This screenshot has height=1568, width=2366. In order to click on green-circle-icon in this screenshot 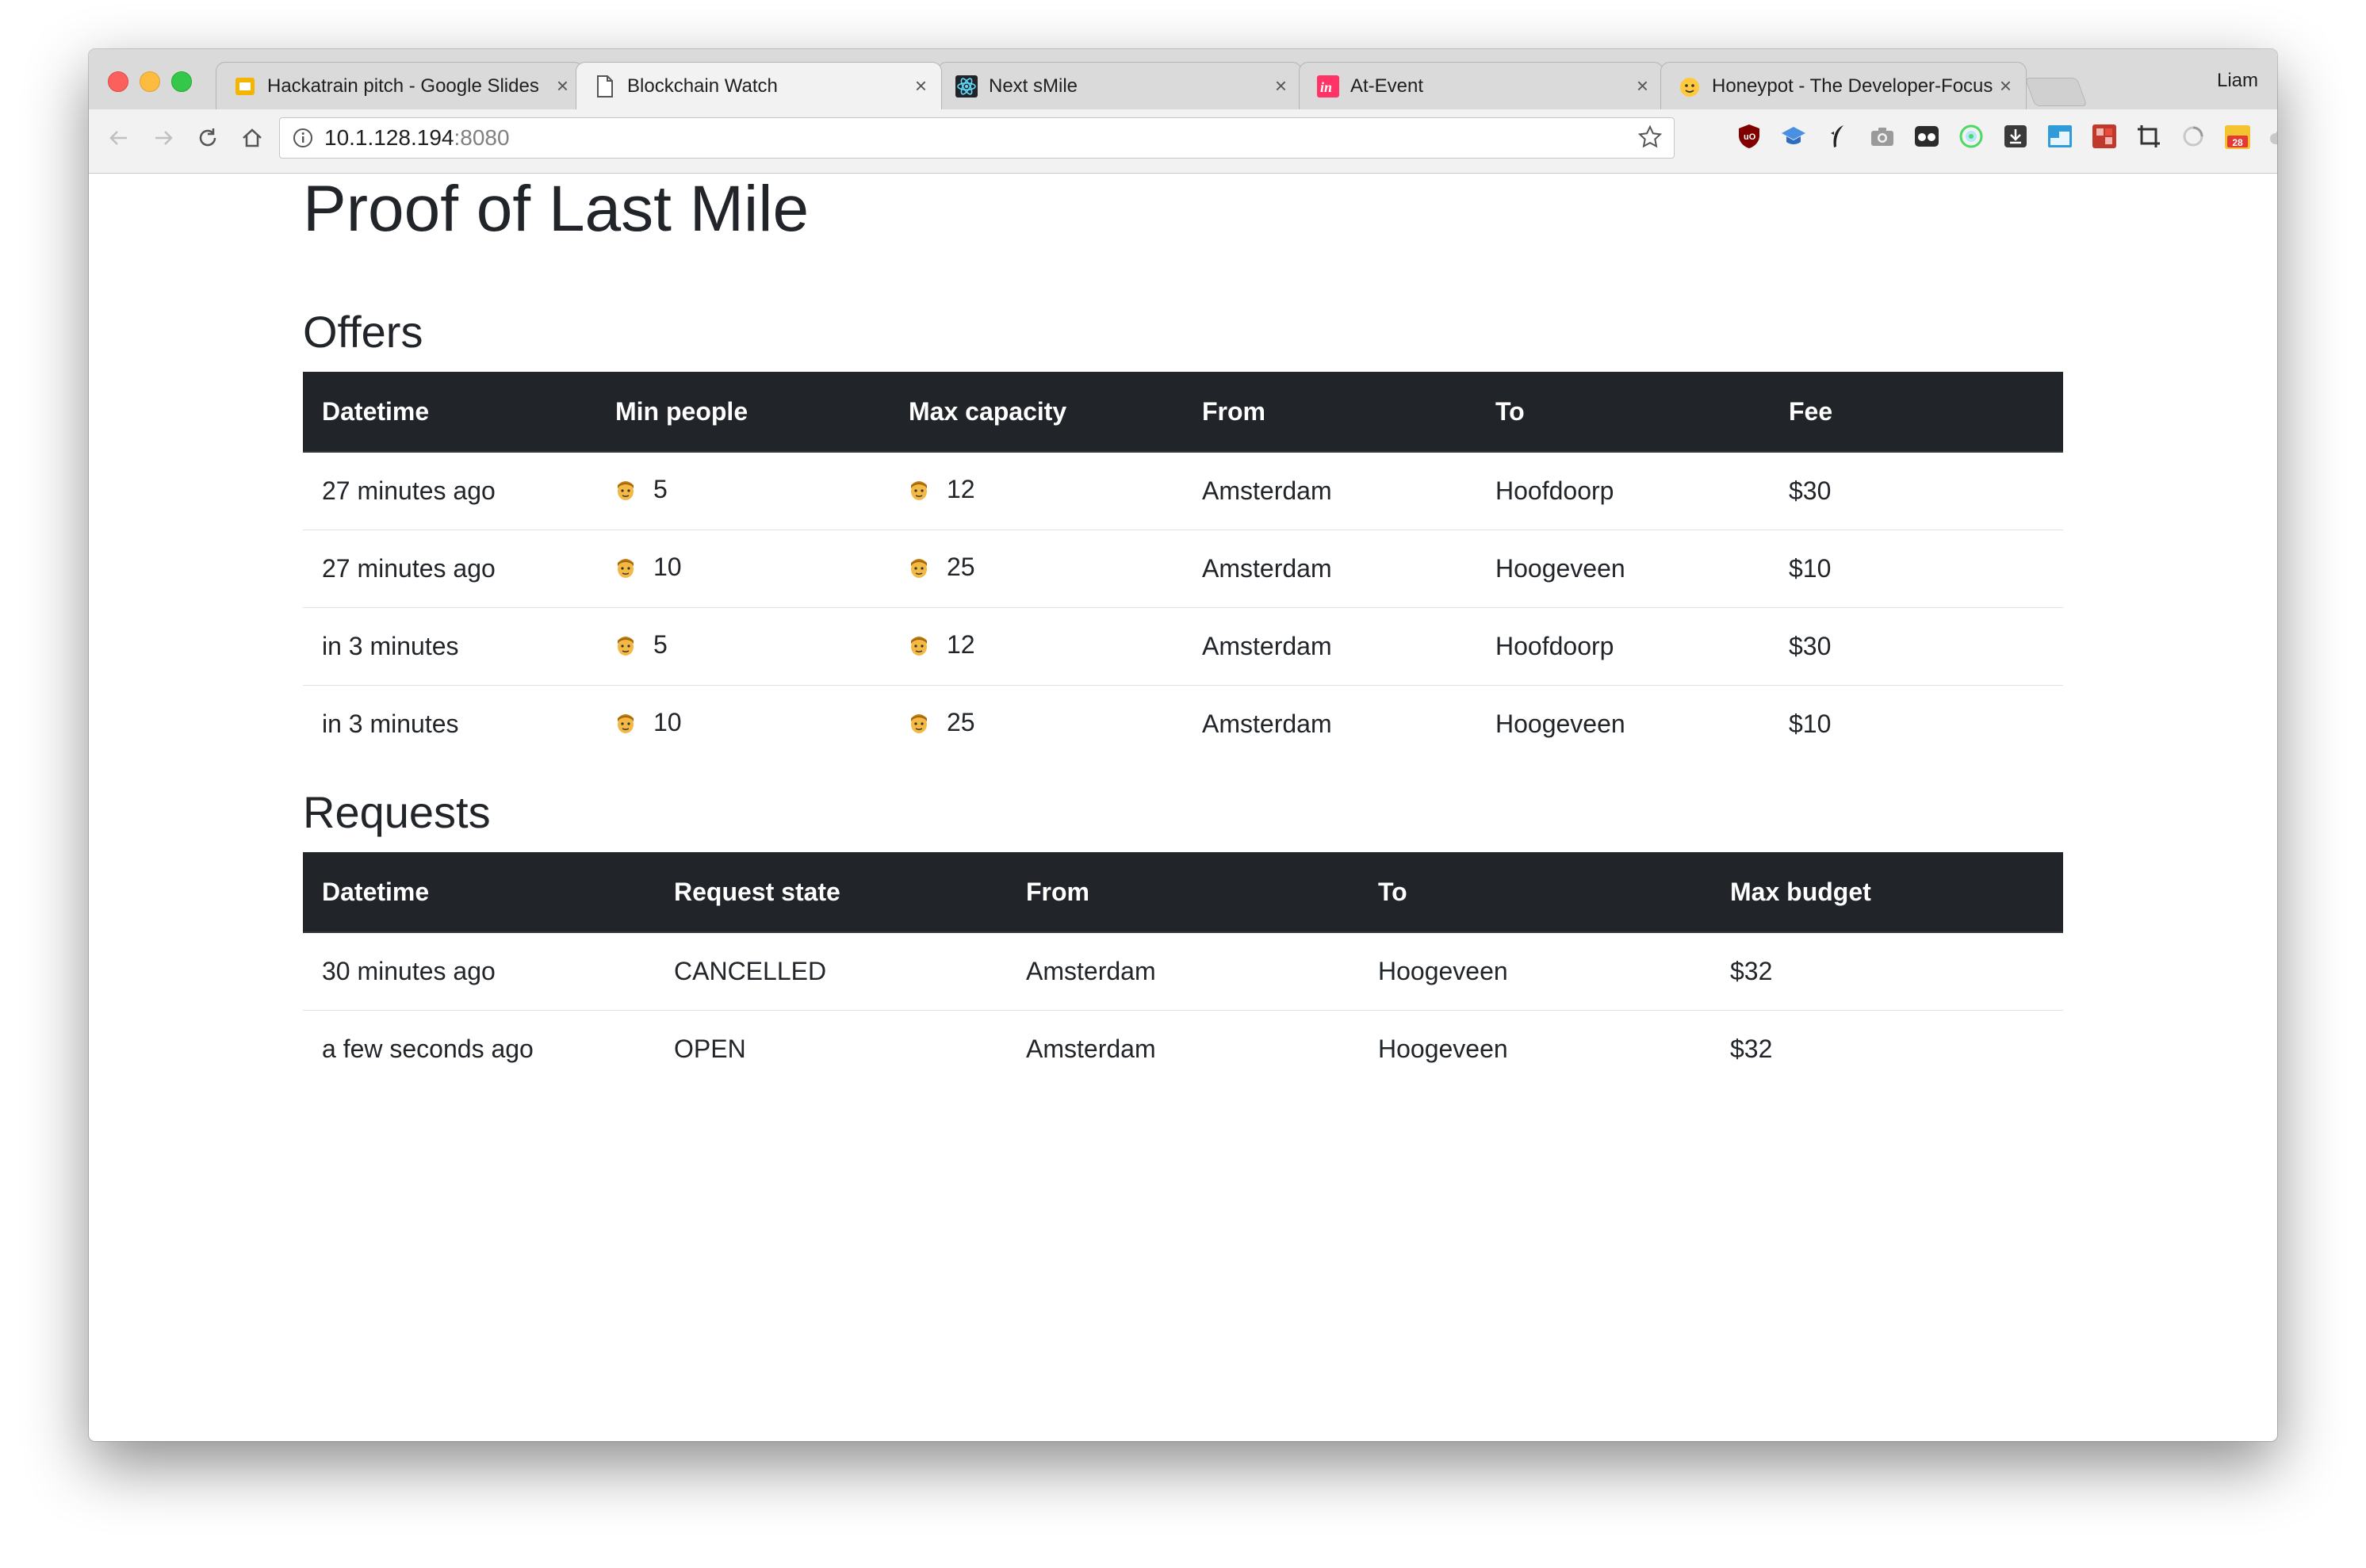, I will do `click(1971, 137)`.